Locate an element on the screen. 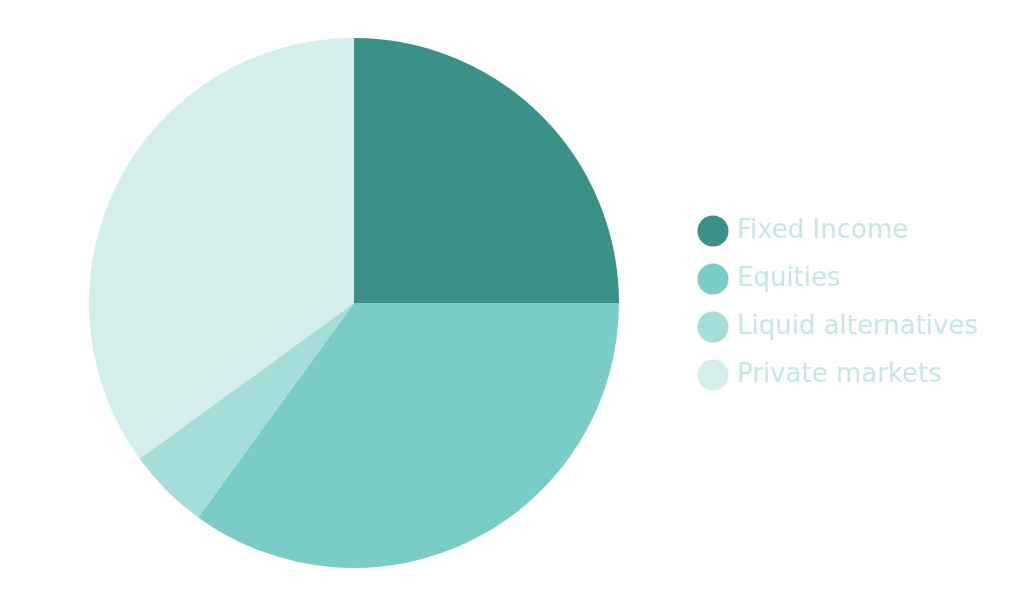 The image size is (1024, 608). legend-label: Private markets is located at coordinates (839, 372).